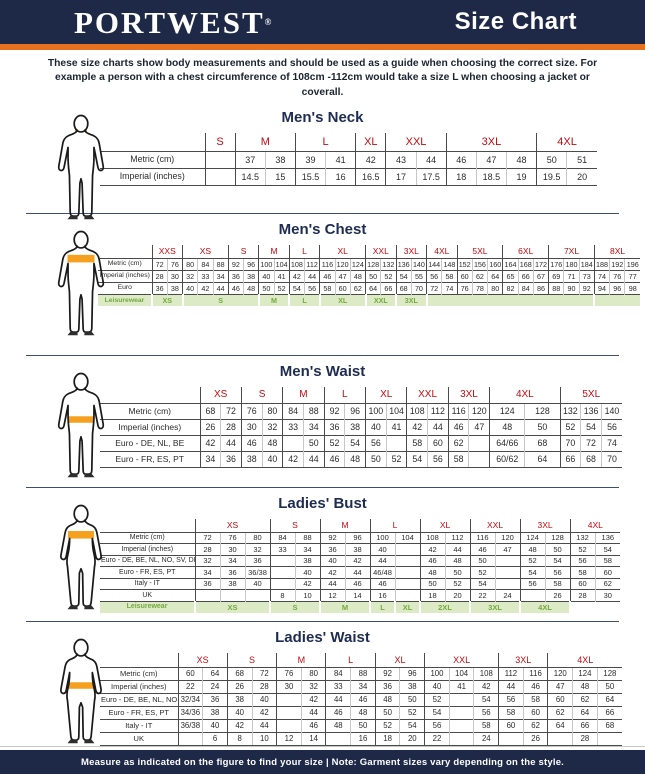 The height and width of the screenshot is (774, 645). Describe the element at coordinates (304, 252) in the screenshot. I see `size-group-header: L` at that location.